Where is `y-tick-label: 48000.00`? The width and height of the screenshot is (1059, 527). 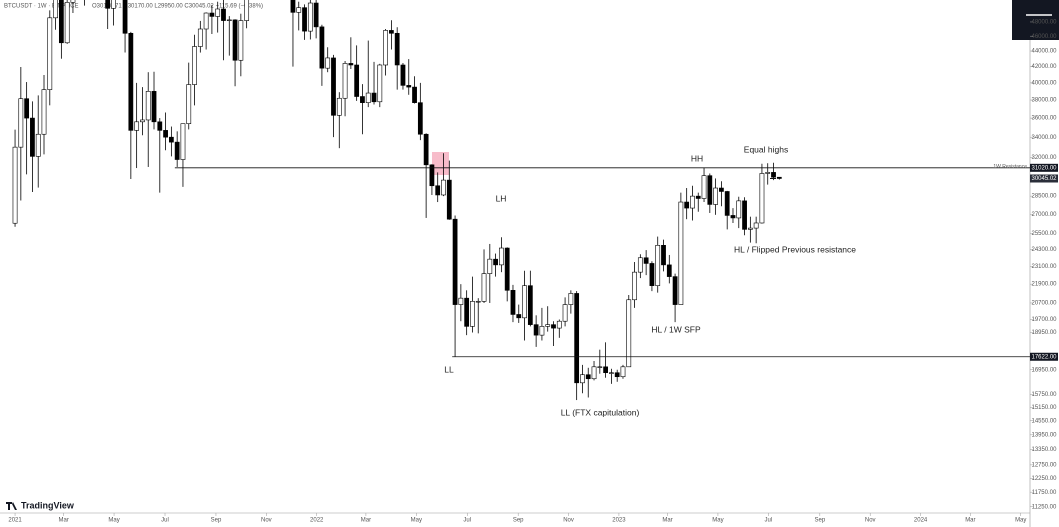 y-tick-label: 48000.00 is located at coordinates (1044, 23).